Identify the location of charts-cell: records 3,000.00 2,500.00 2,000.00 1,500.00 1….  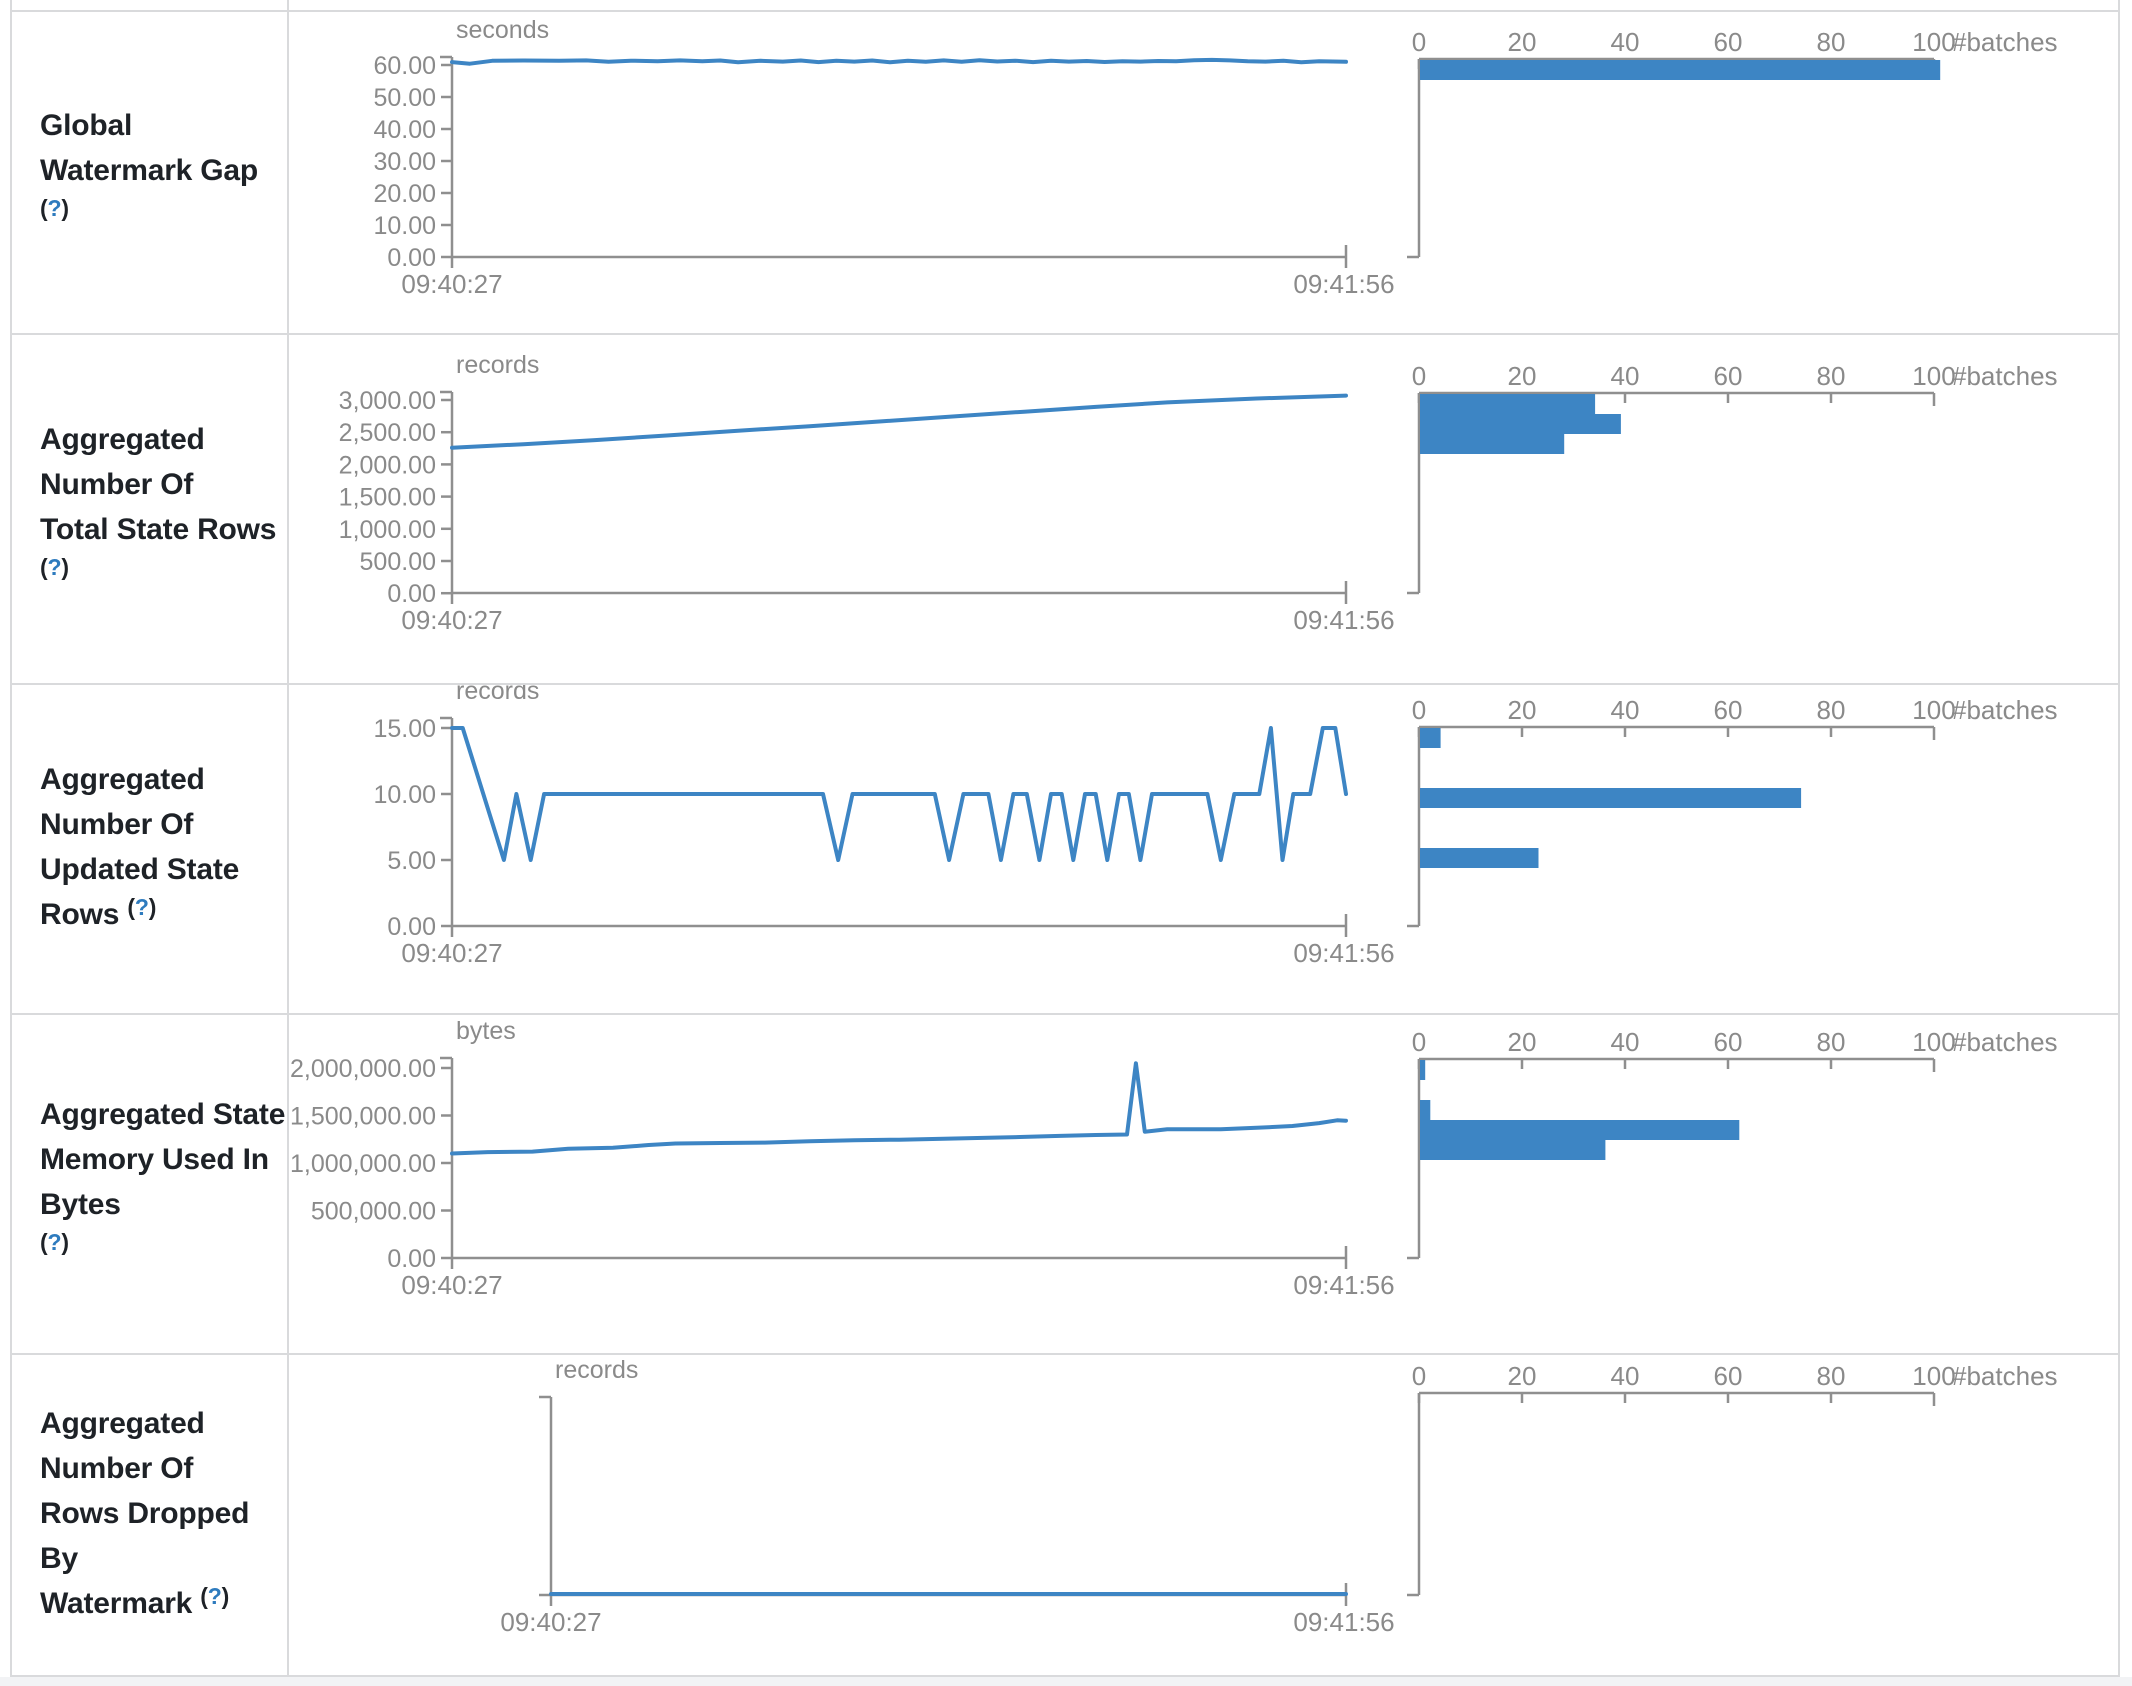
(1198, 493).